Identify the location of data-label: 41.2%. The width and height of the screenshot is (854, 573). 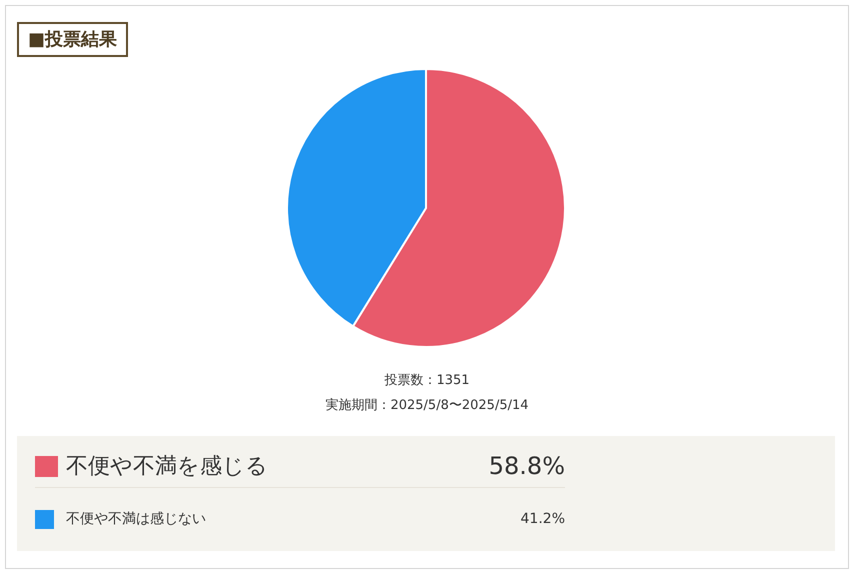
(542, 519).